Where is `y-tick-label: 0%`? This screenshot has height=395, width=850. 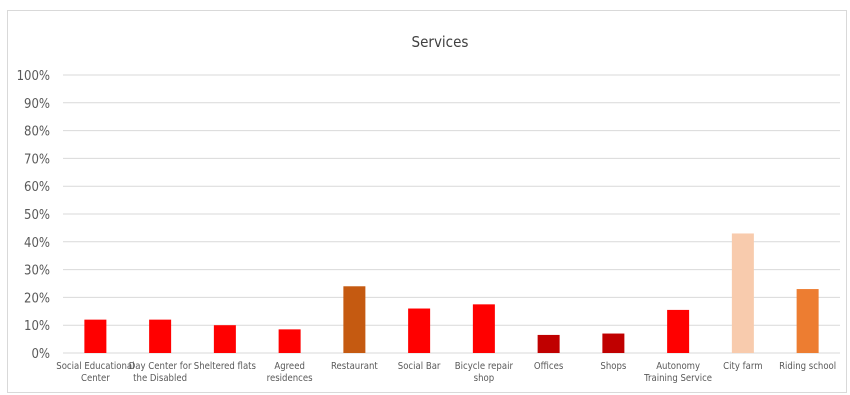 y-tick-label: 0% is located at coordinates (40, 354).